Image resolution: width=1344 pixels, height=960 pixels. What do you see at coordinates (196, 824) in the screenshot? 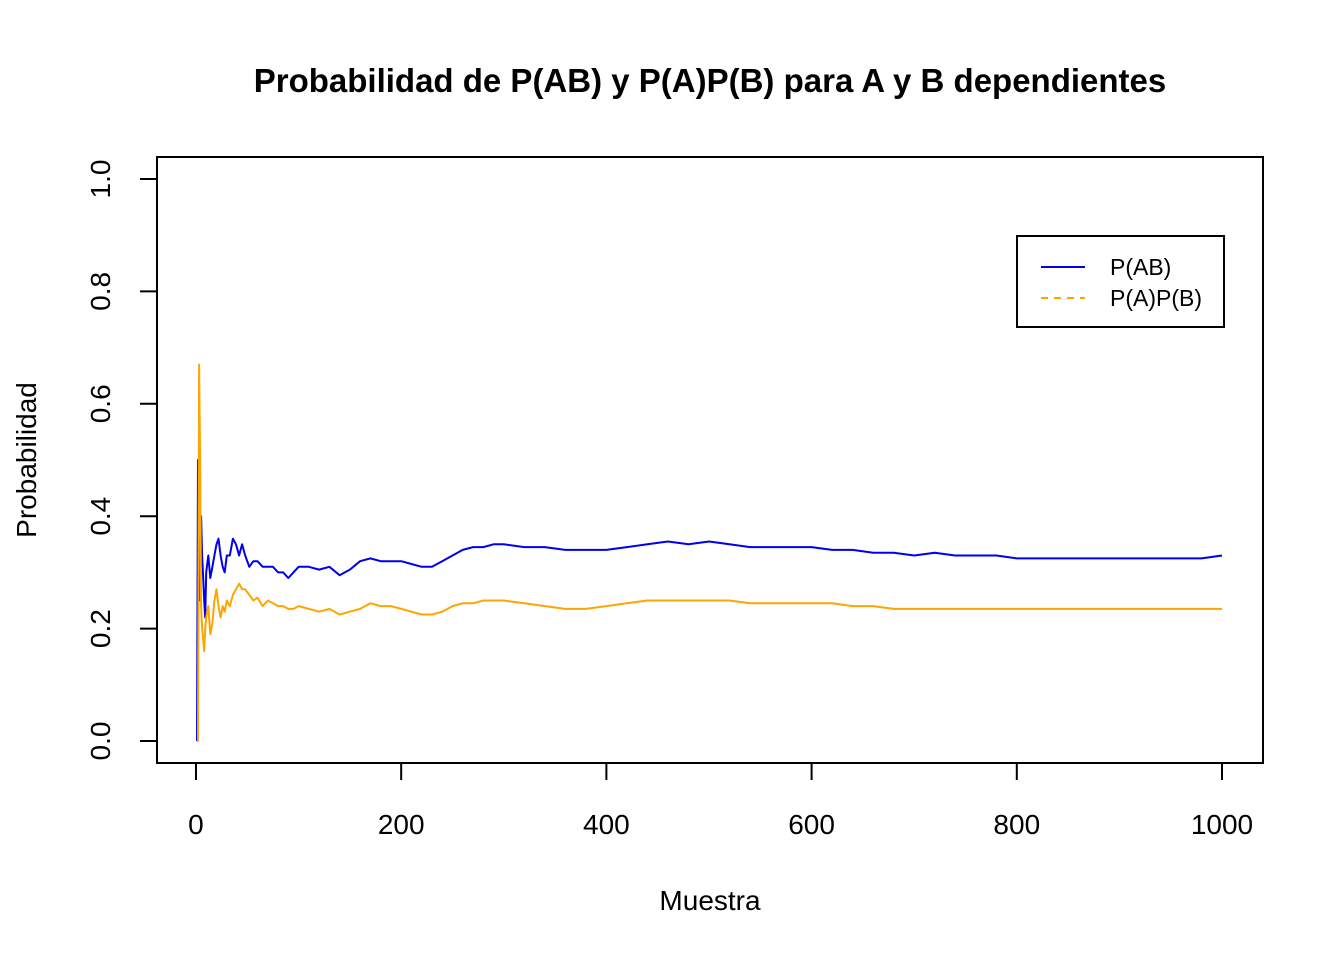
I see `x-tick-label: 0` at bounding box center [196, 824].